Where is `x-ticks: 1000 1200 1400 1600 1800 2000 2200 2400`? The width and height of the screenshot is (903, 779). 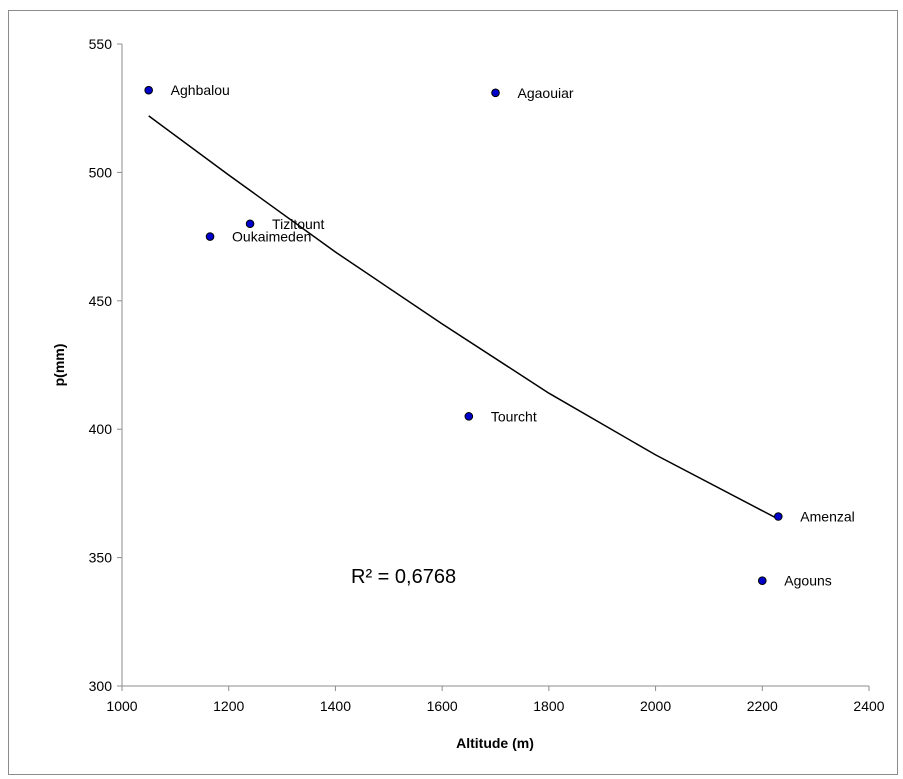 x-ticks: 1000 1200 1400 1600 1800 2000 2200 2400 is located at coordinates (495, 700).